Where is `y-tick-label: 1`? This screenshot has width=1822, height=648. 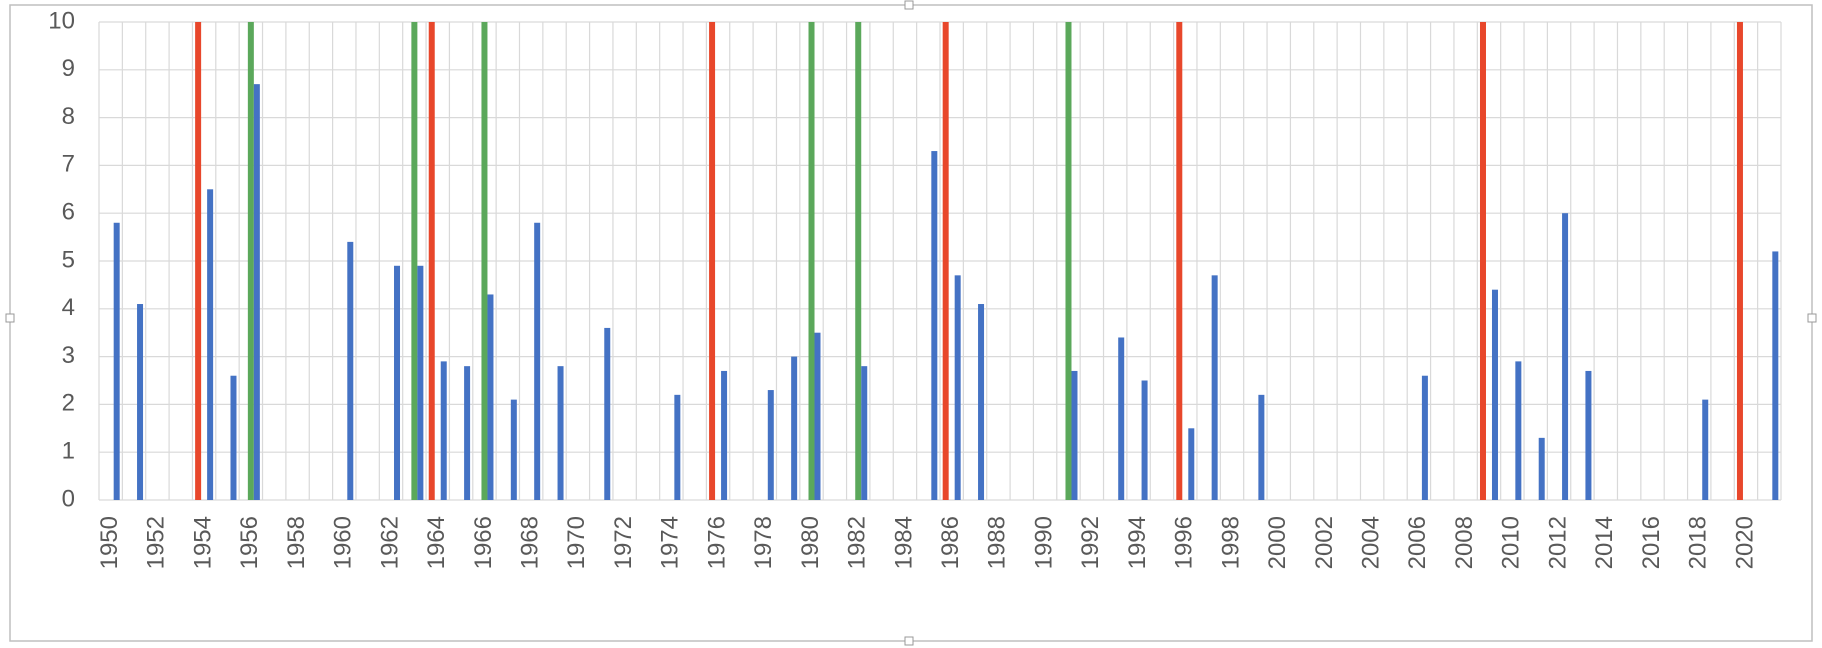 y-tick-label: 1 is located at coordinates (68, 451).